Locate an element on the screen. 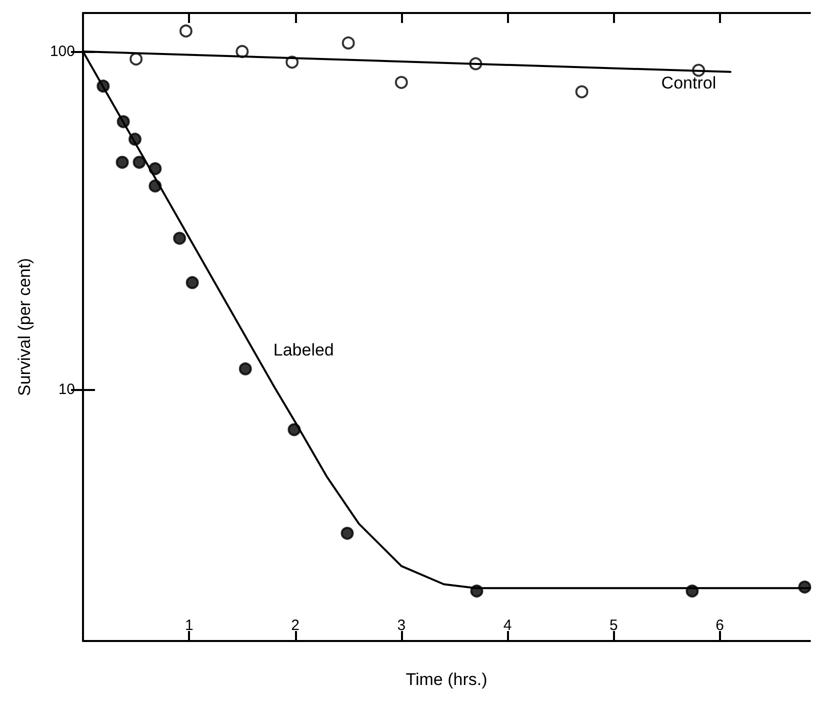  series-label: Labeled is located at coordinates (303, 350).